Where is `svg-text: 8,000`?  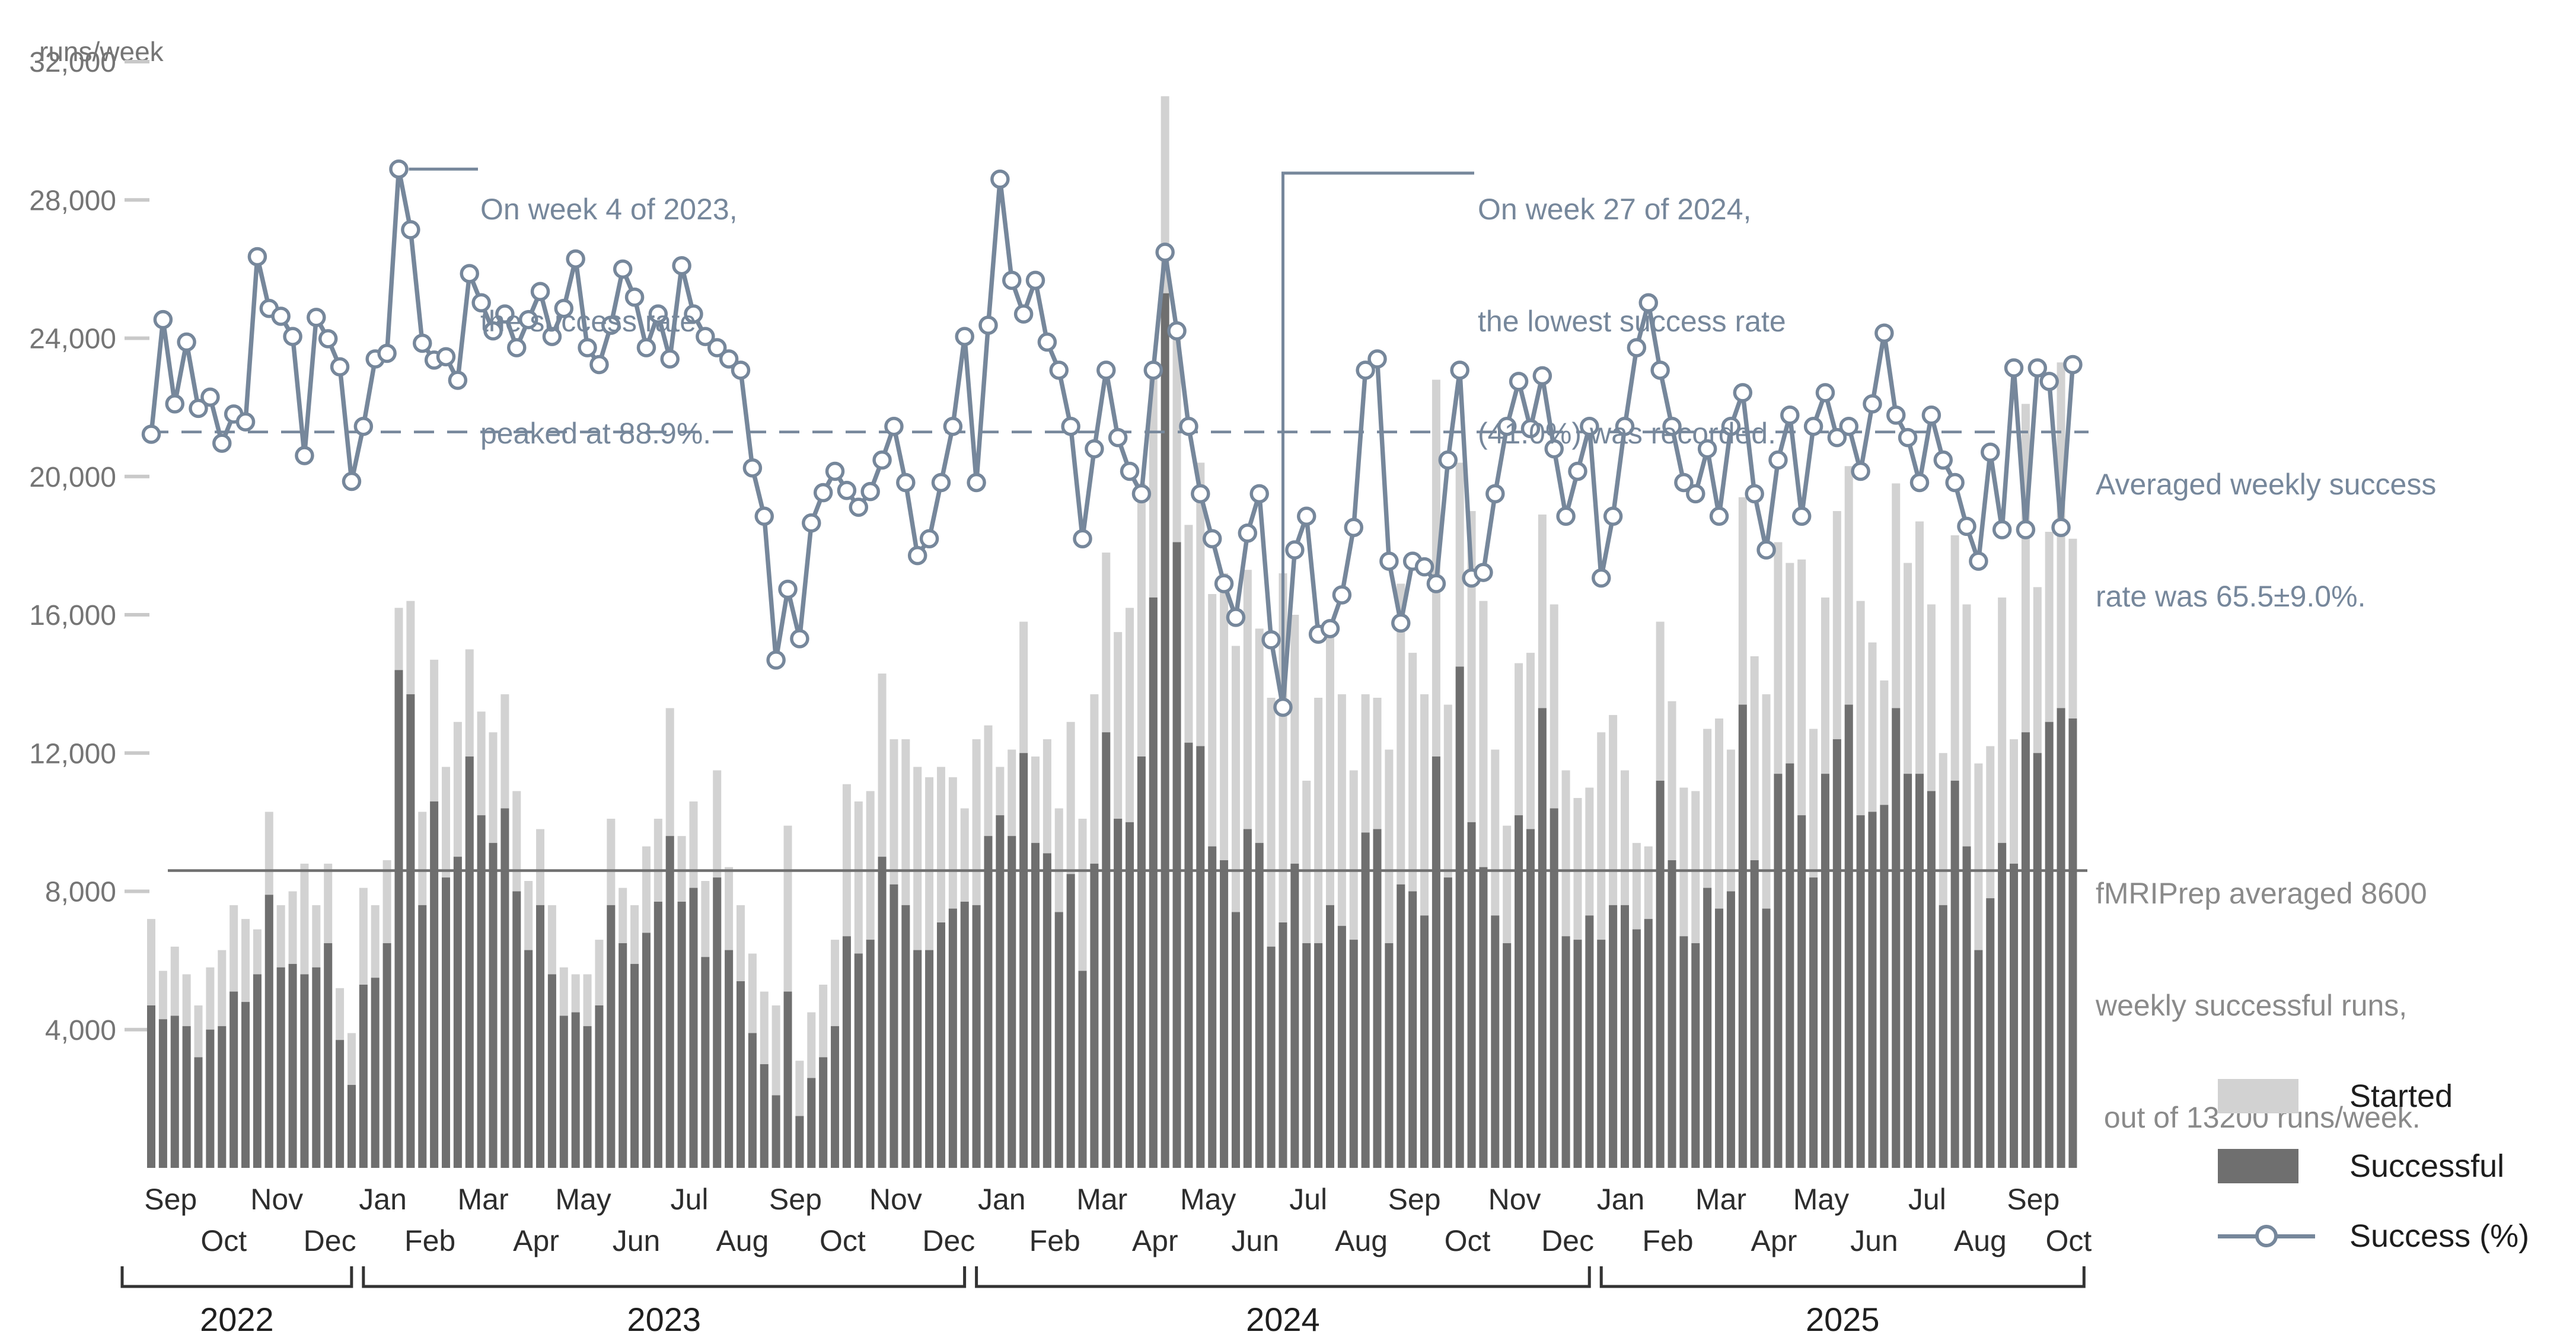 svg-text: 8,000 is located at coordinates (80, 892).